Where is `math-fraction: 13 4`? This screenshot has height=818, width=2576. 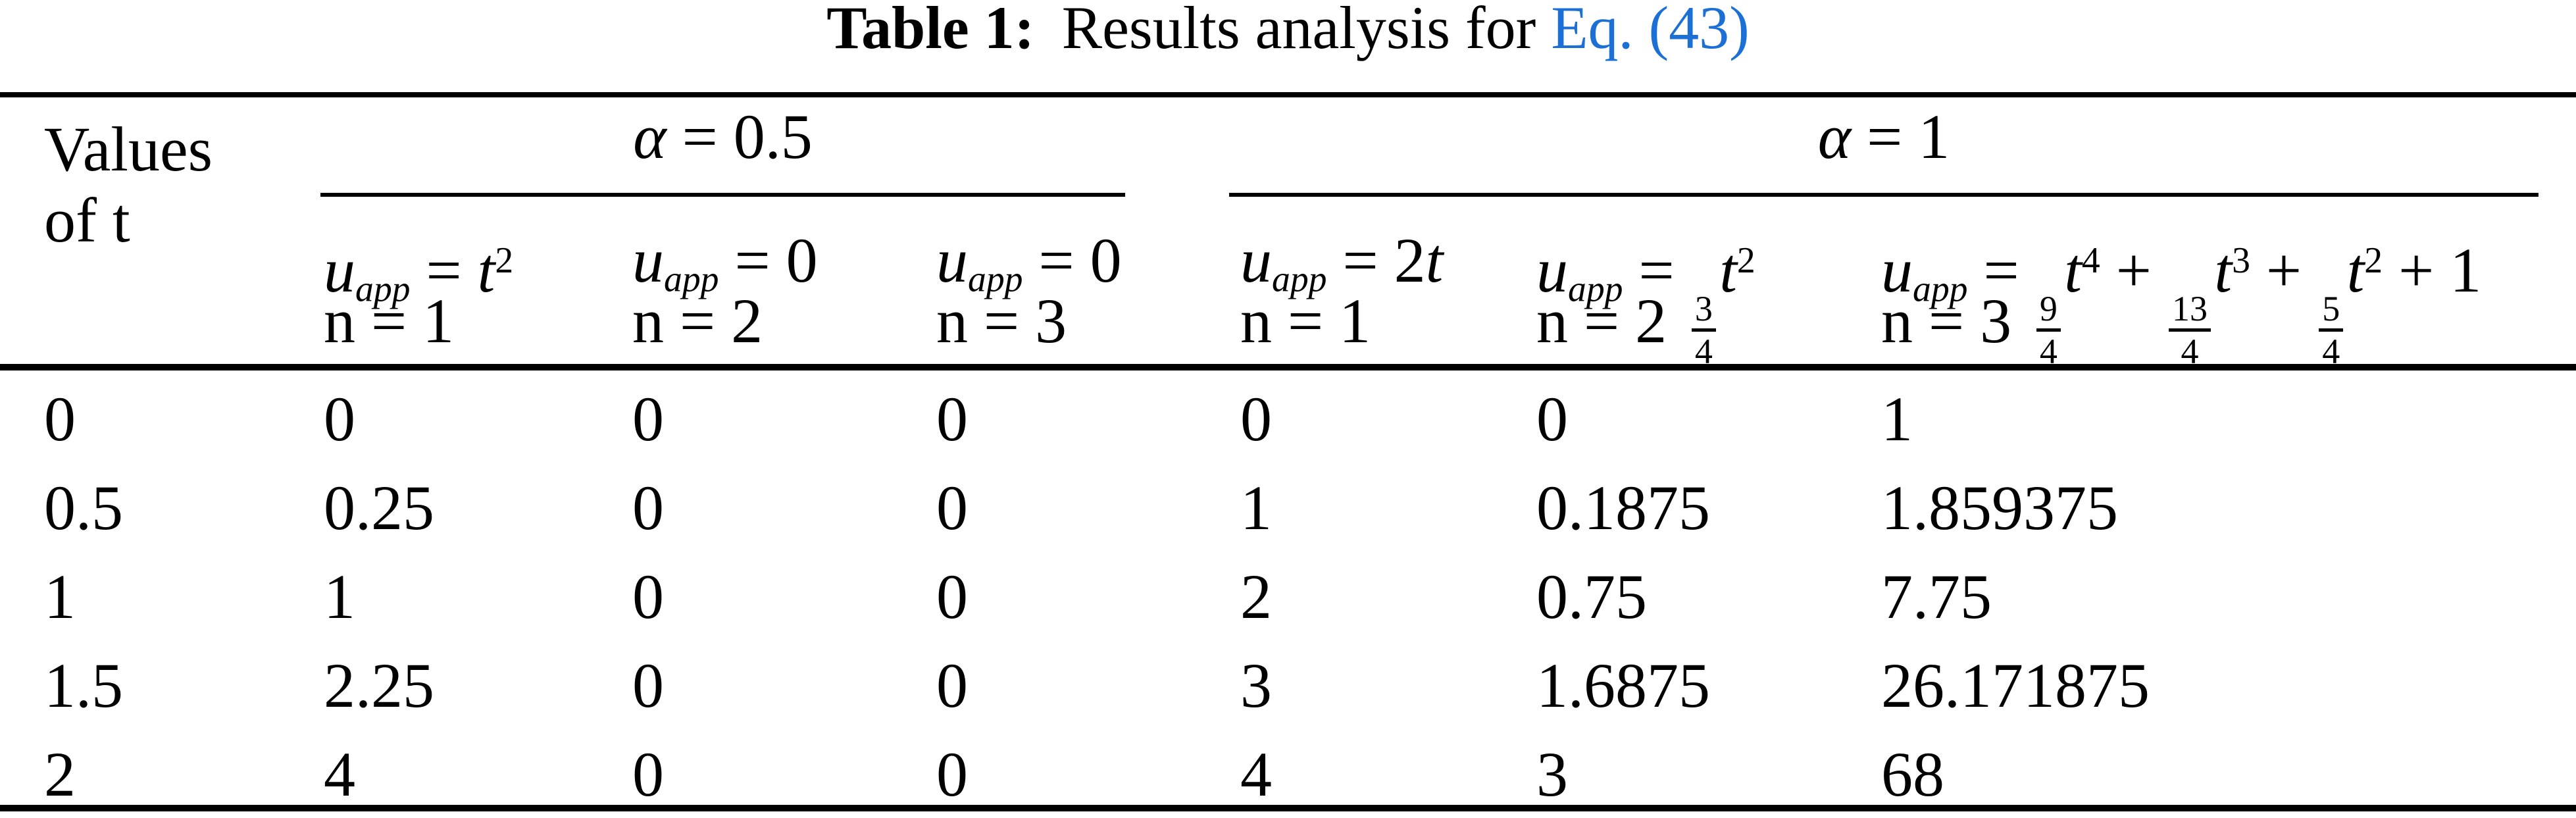 math-fraction: 13 4 is located at coordinates (2190, 330).